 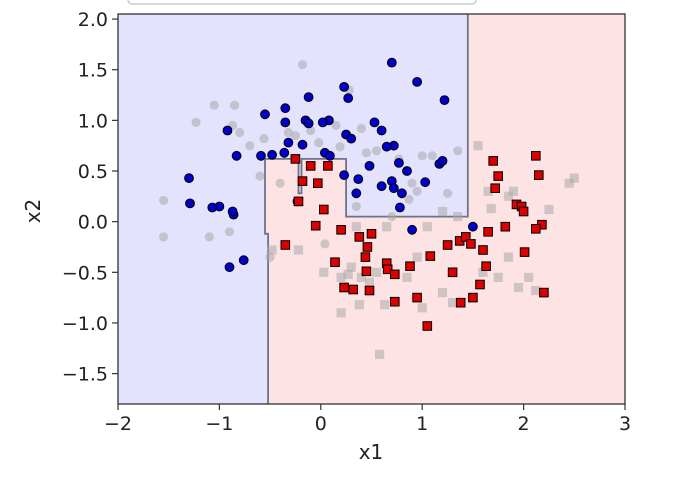 I want to click on x-tick-label: −2, so click(x=118, y=424).